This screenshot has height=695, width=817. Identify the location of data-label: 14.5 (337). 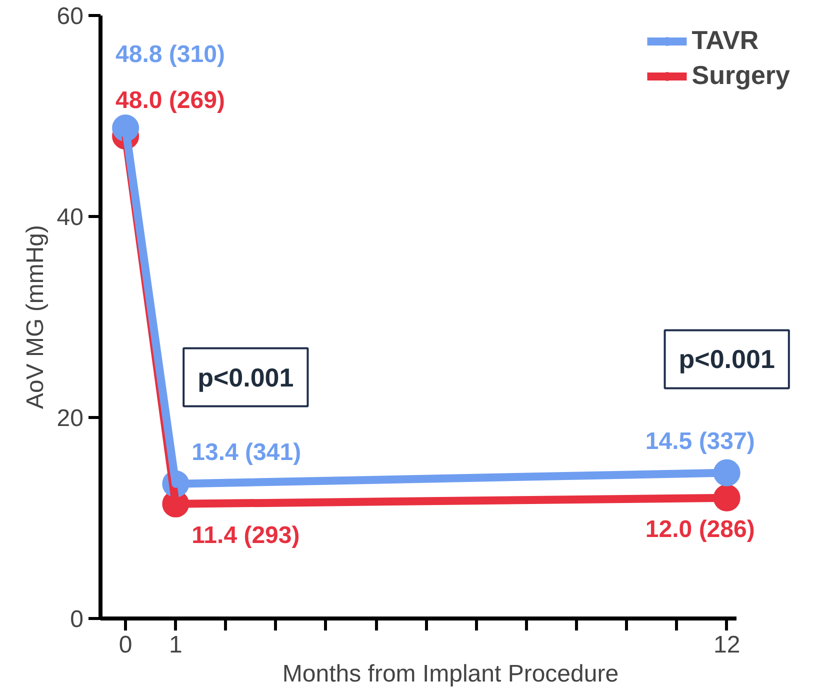
(700, 441).